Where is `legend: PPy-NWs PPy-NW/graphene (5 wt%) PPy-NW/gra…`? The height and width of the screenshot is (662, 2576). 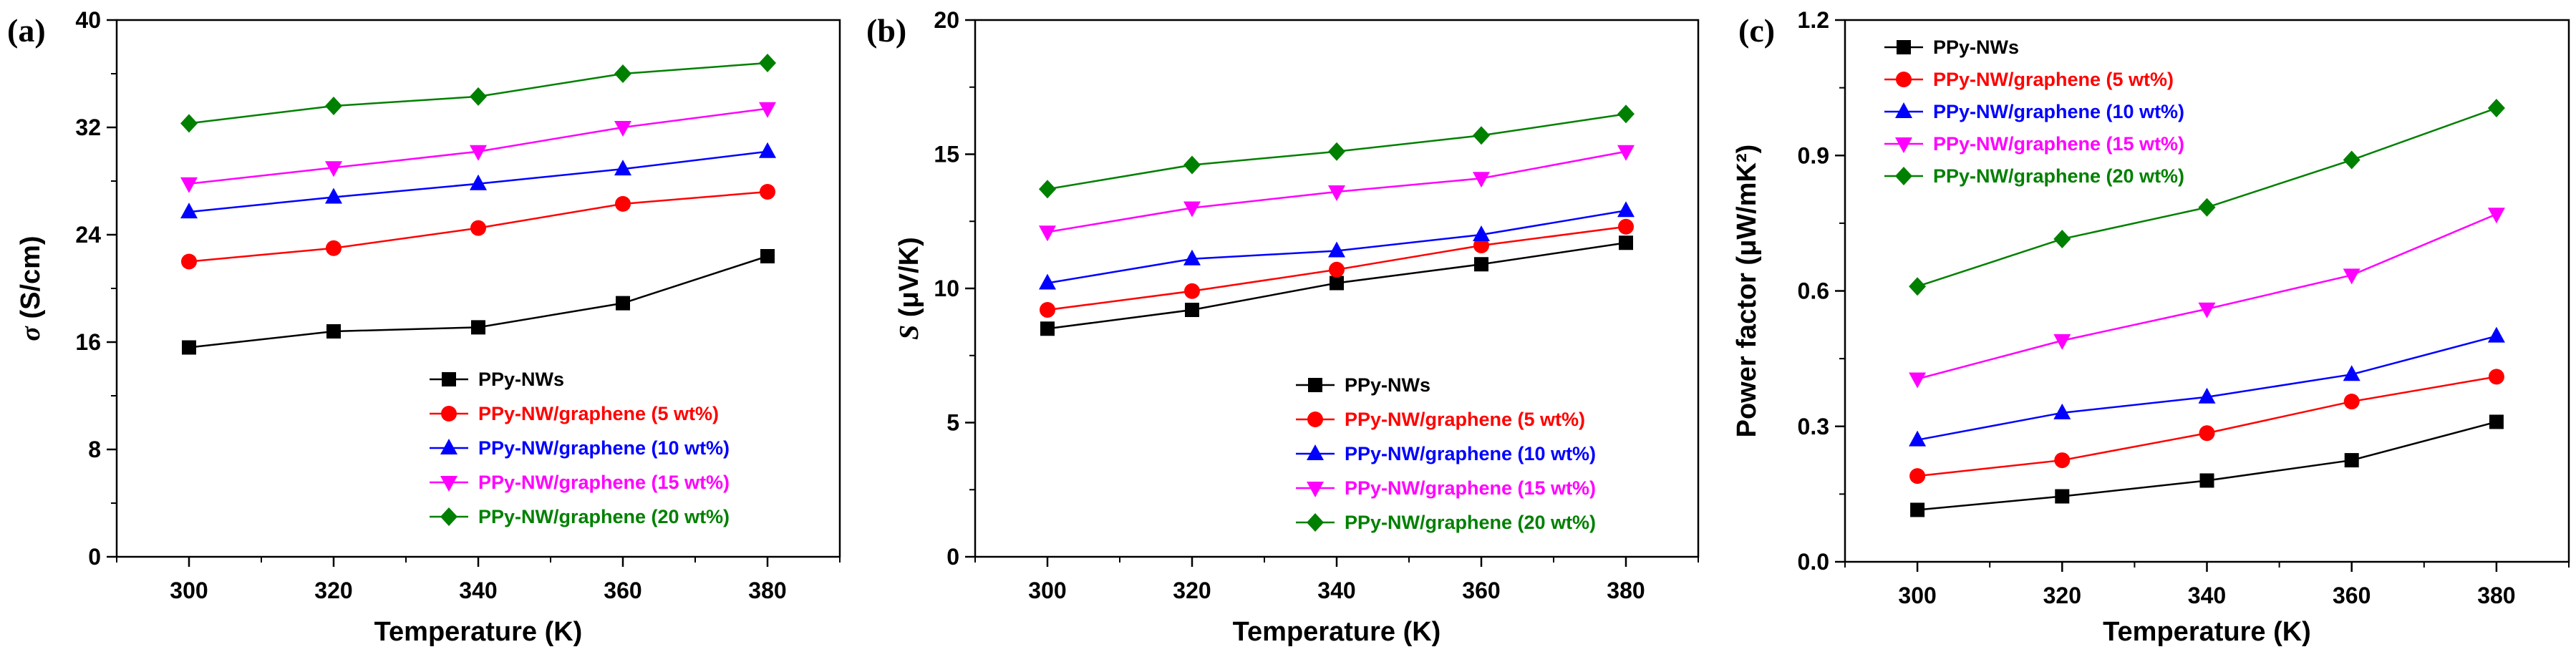
legend: PPy-NWs PPy-NW/graphene (5 wt%) PPy-NW/gra… is located at coordinates (2034, 111).